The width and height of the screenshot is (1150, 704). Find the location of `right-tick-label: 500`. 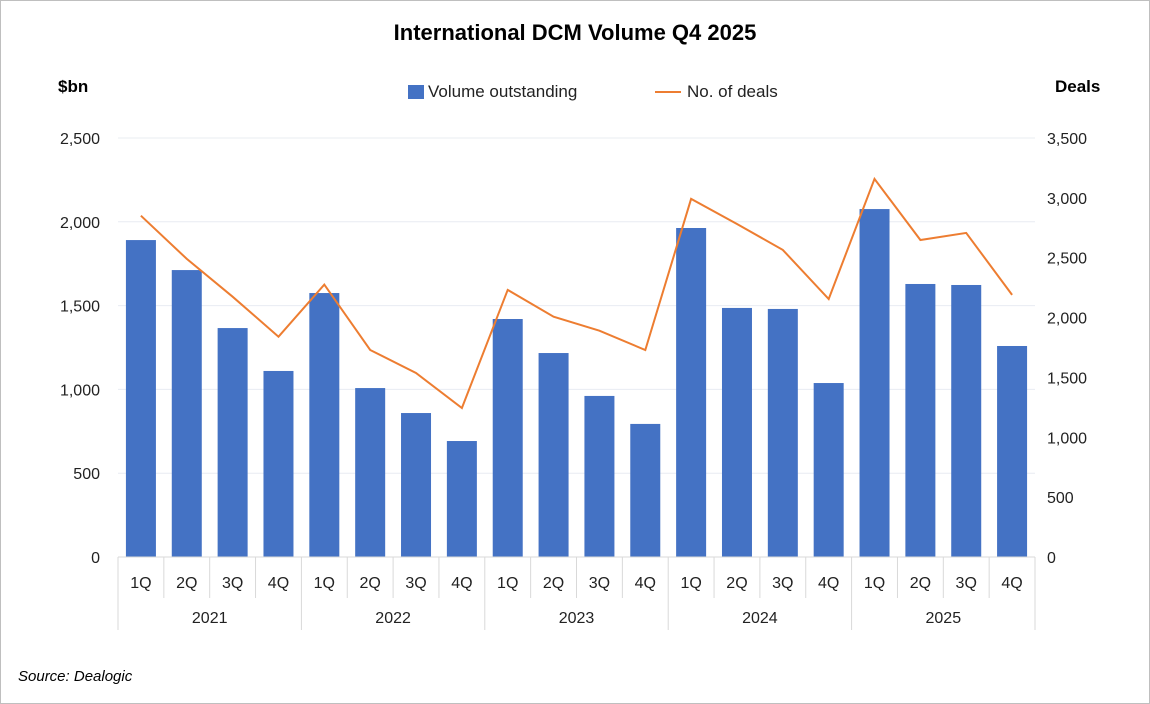

right-tick-label: 500 is located at coordinates (1060, 498).